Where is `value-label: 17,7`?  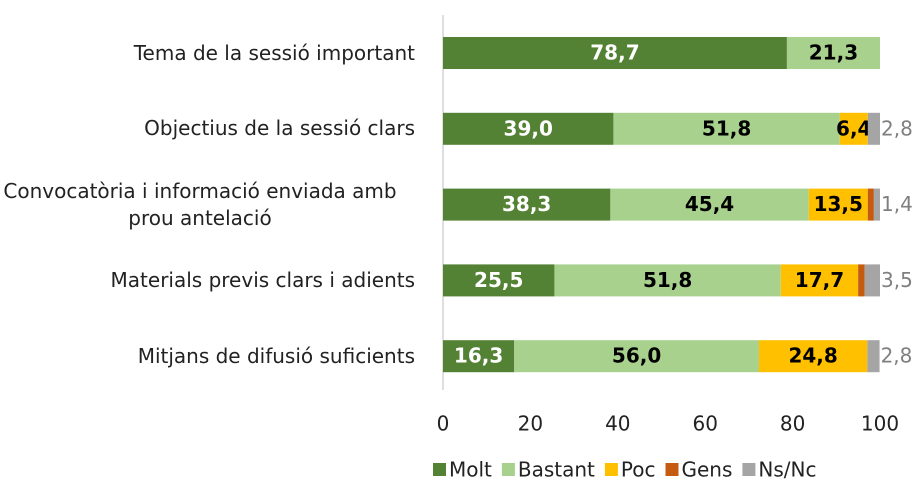 value-label: 17,7 is located at coordinates (819, 280).